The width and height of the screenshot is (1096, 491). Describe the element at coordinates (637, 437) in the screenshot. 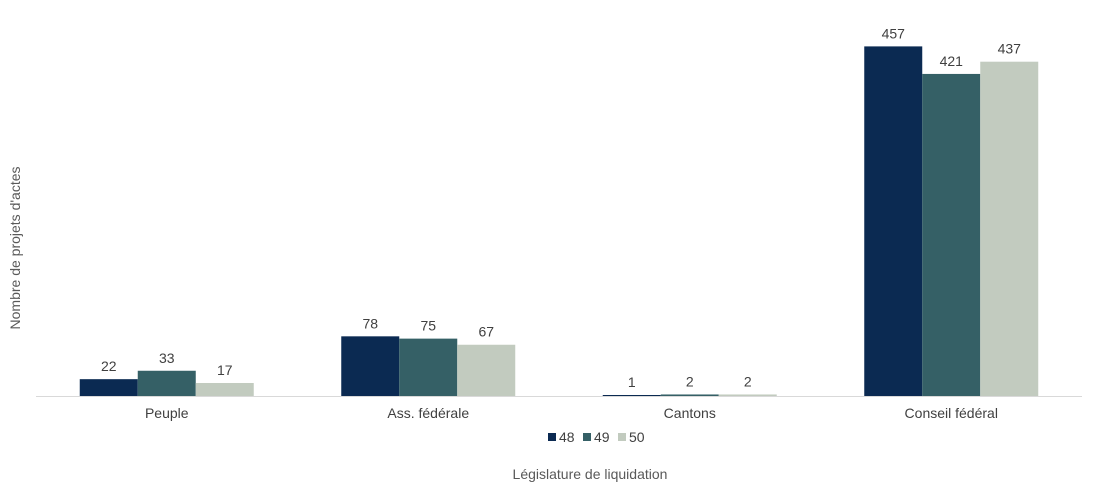

I see `legend-label-50: 50` at that location.